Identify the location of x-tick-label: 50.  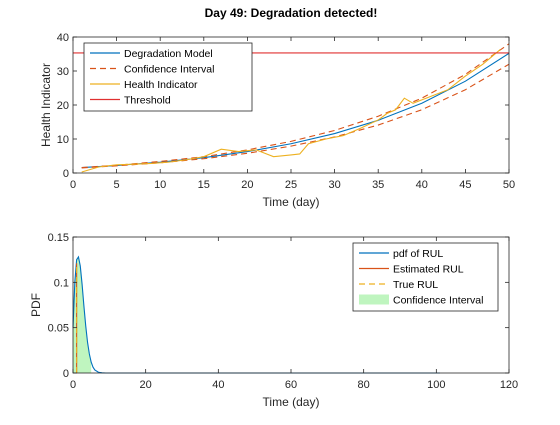
(509, 185).